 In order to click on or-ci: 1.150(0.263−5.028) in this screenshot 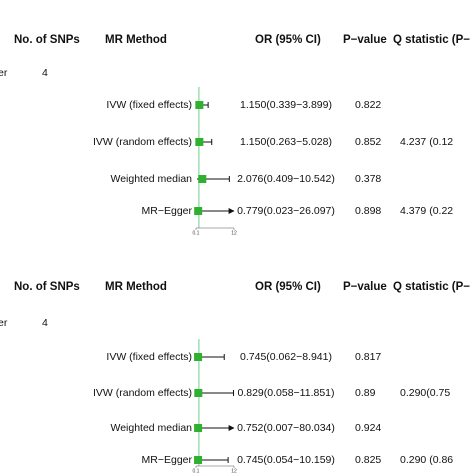, I will do `click(286, 142)`.